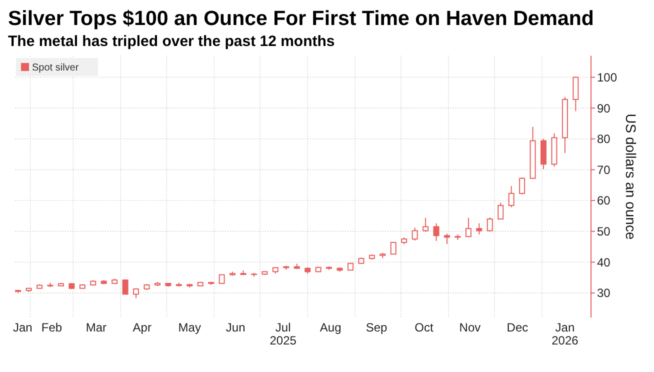  Describe the element at coordinates (56, 68) in the screenshot. I see `legend-label: Spot silver` at that location.